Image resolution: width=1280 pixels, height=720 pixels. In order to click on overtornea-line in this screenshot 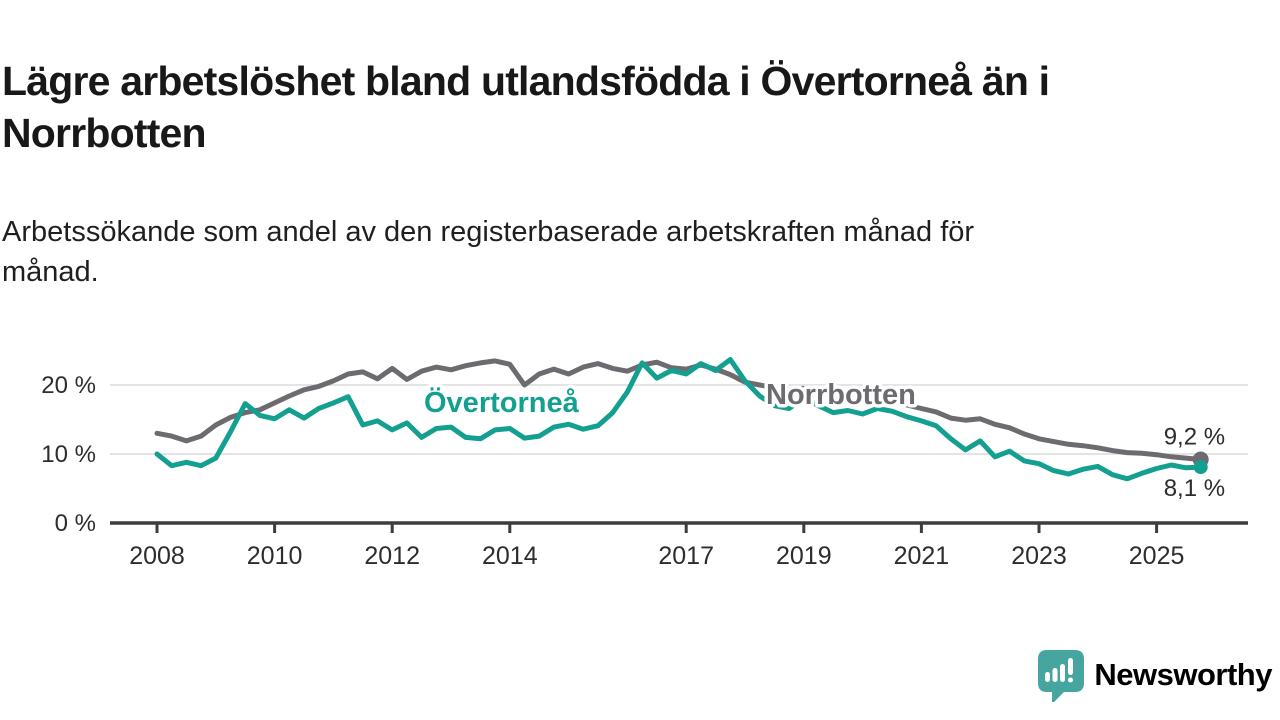, I will do `click(679, 419)`.